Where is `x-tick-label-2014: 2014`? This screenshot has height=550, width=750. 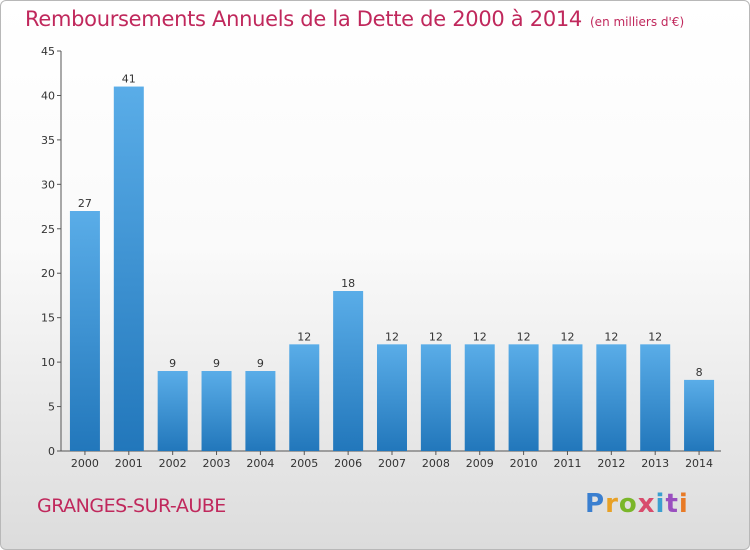 x-tick-label-2014: 2014 is located at coordinates (699, 463).